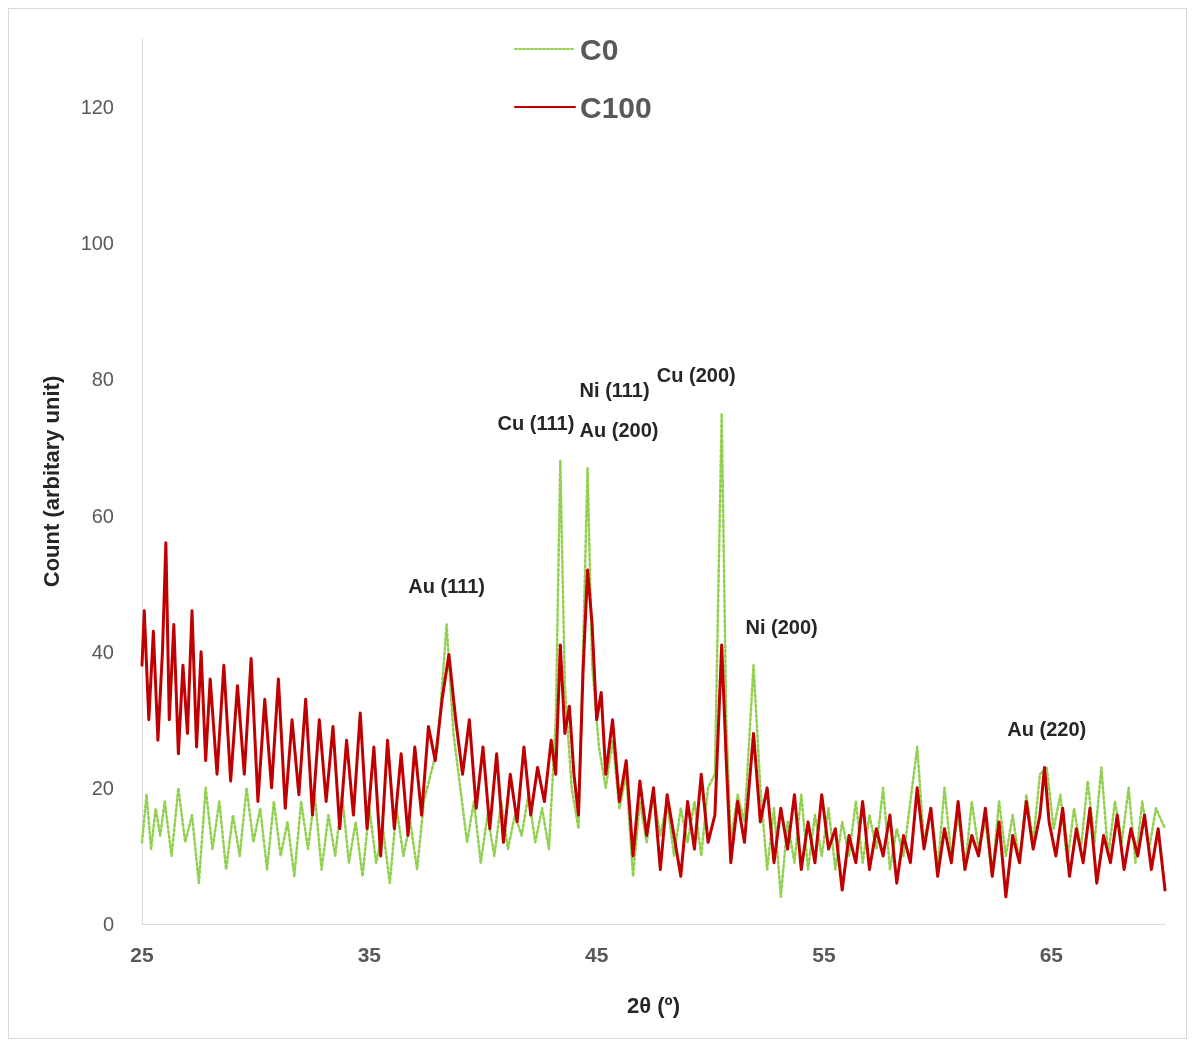 This screenshot has width=1195, height=1047. I want to click on annotation: Ni (200), so click(781, 627).